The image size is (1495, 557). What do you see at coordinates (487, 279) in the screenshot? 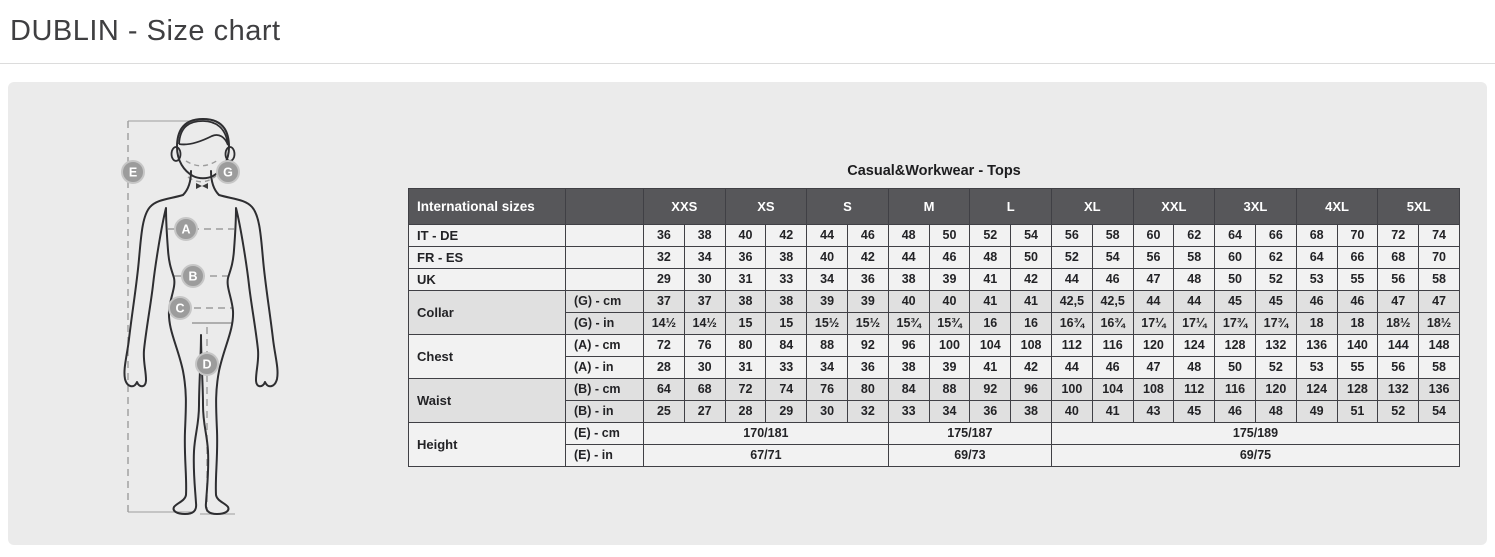
I see `row-label: UK` at bounding box center [487, 279].